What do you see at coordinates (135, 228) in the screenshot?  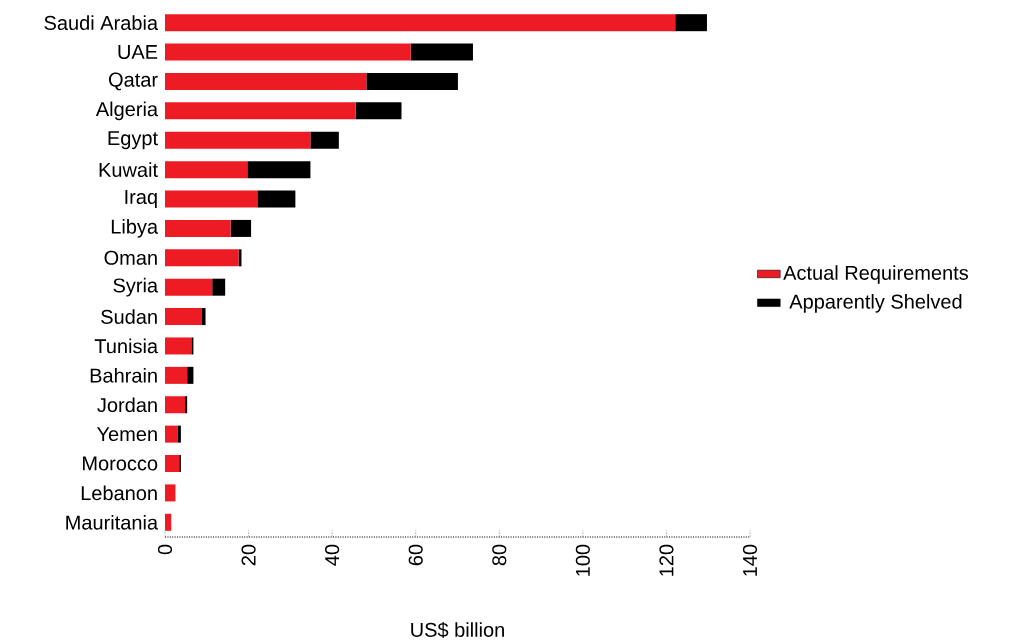 I see `y-tick-label: Libya` at bounding box center [135, 228].